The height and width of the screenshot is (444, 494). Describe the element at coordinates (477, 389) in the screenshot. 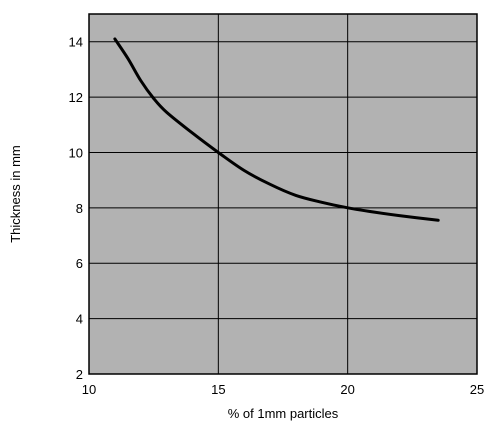

I see `x-tick-label: 25` at that location.